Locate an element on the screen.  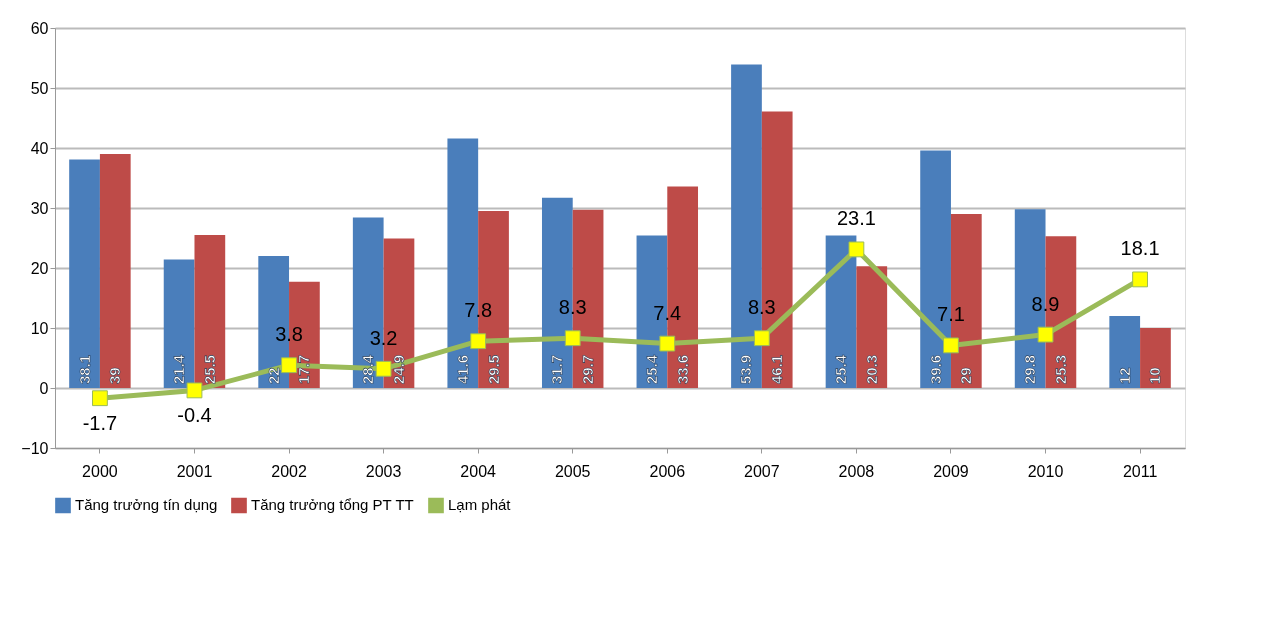
data-label: 22 is located at coordinates (273, 375).